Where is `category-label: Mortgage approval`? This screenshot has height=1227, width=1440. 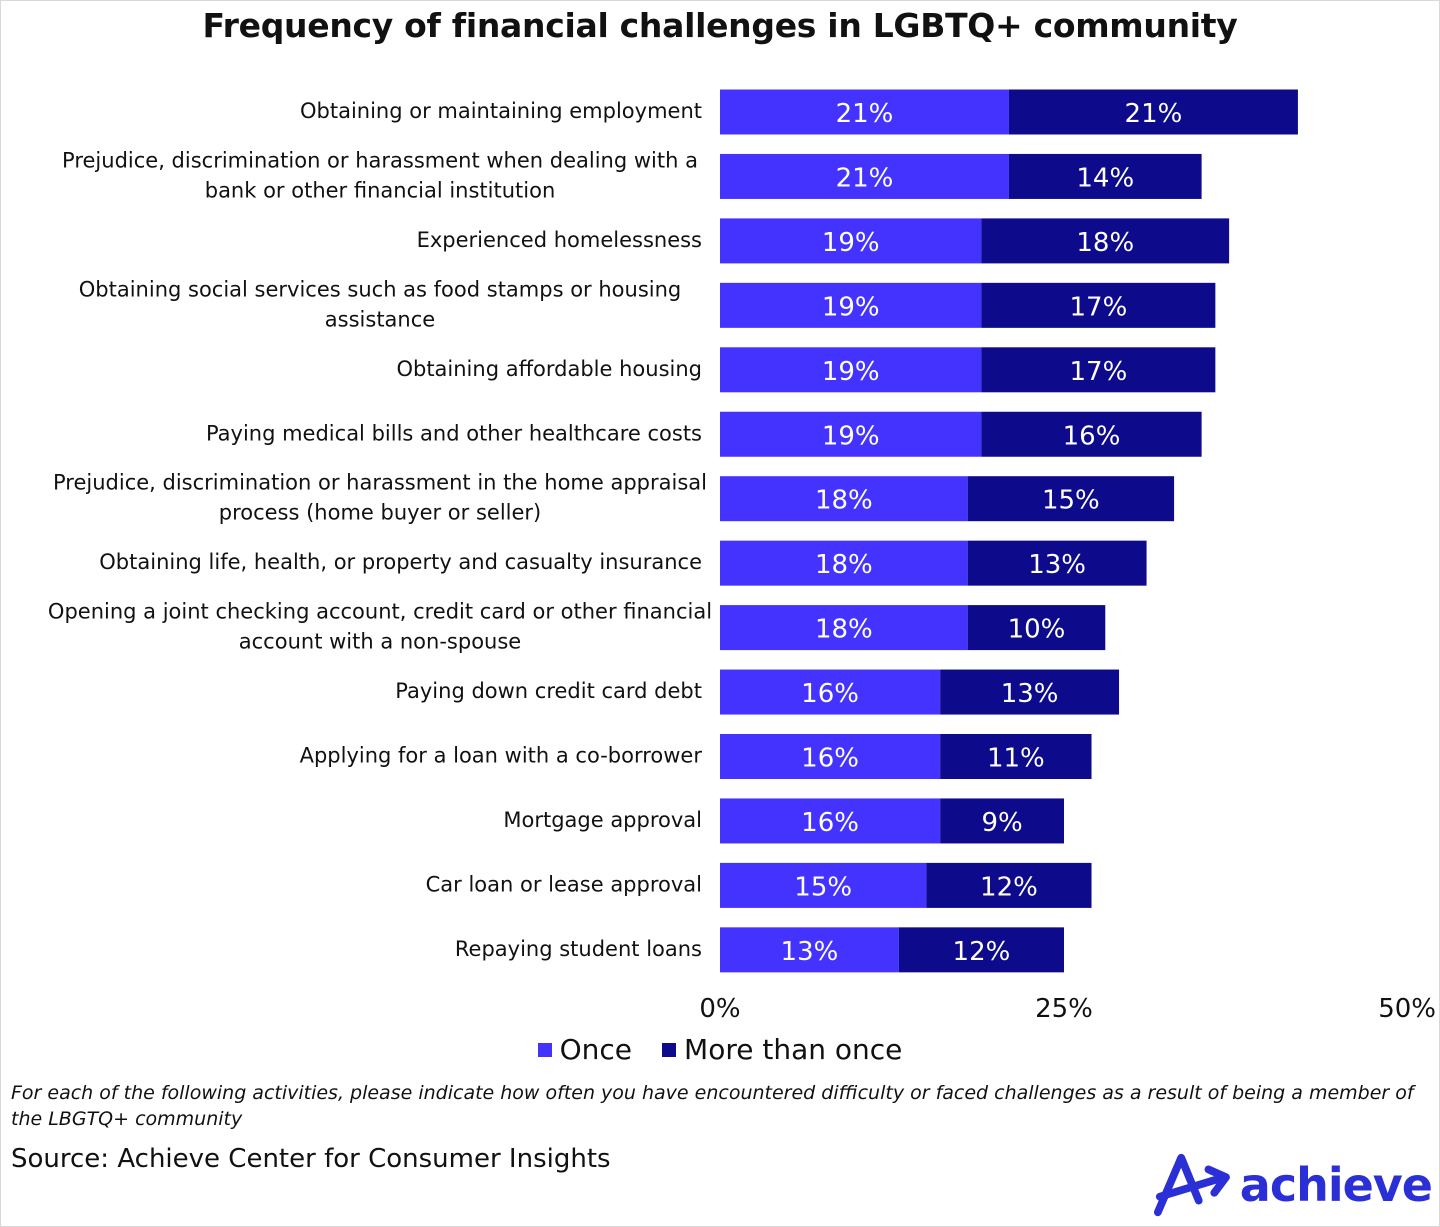
category-label: Mortgage approval is located at coordinates (602, 820).